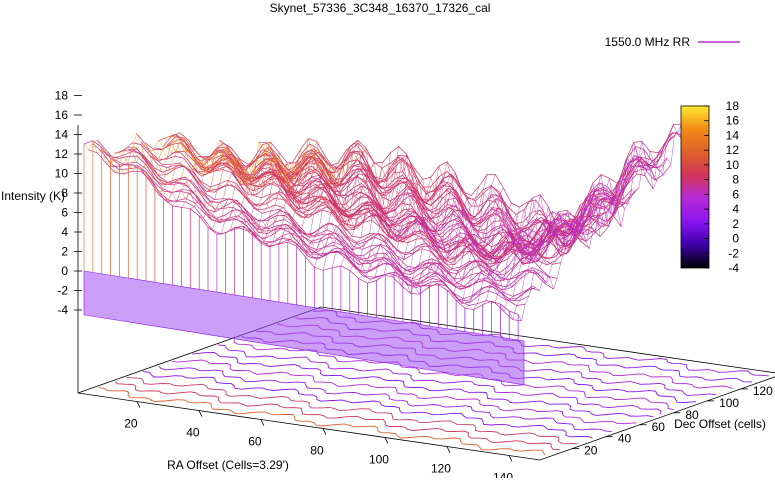 The width and height of the screenshot is (775, 483). I want to click on x-tick-label: 120, so click(441, 469).